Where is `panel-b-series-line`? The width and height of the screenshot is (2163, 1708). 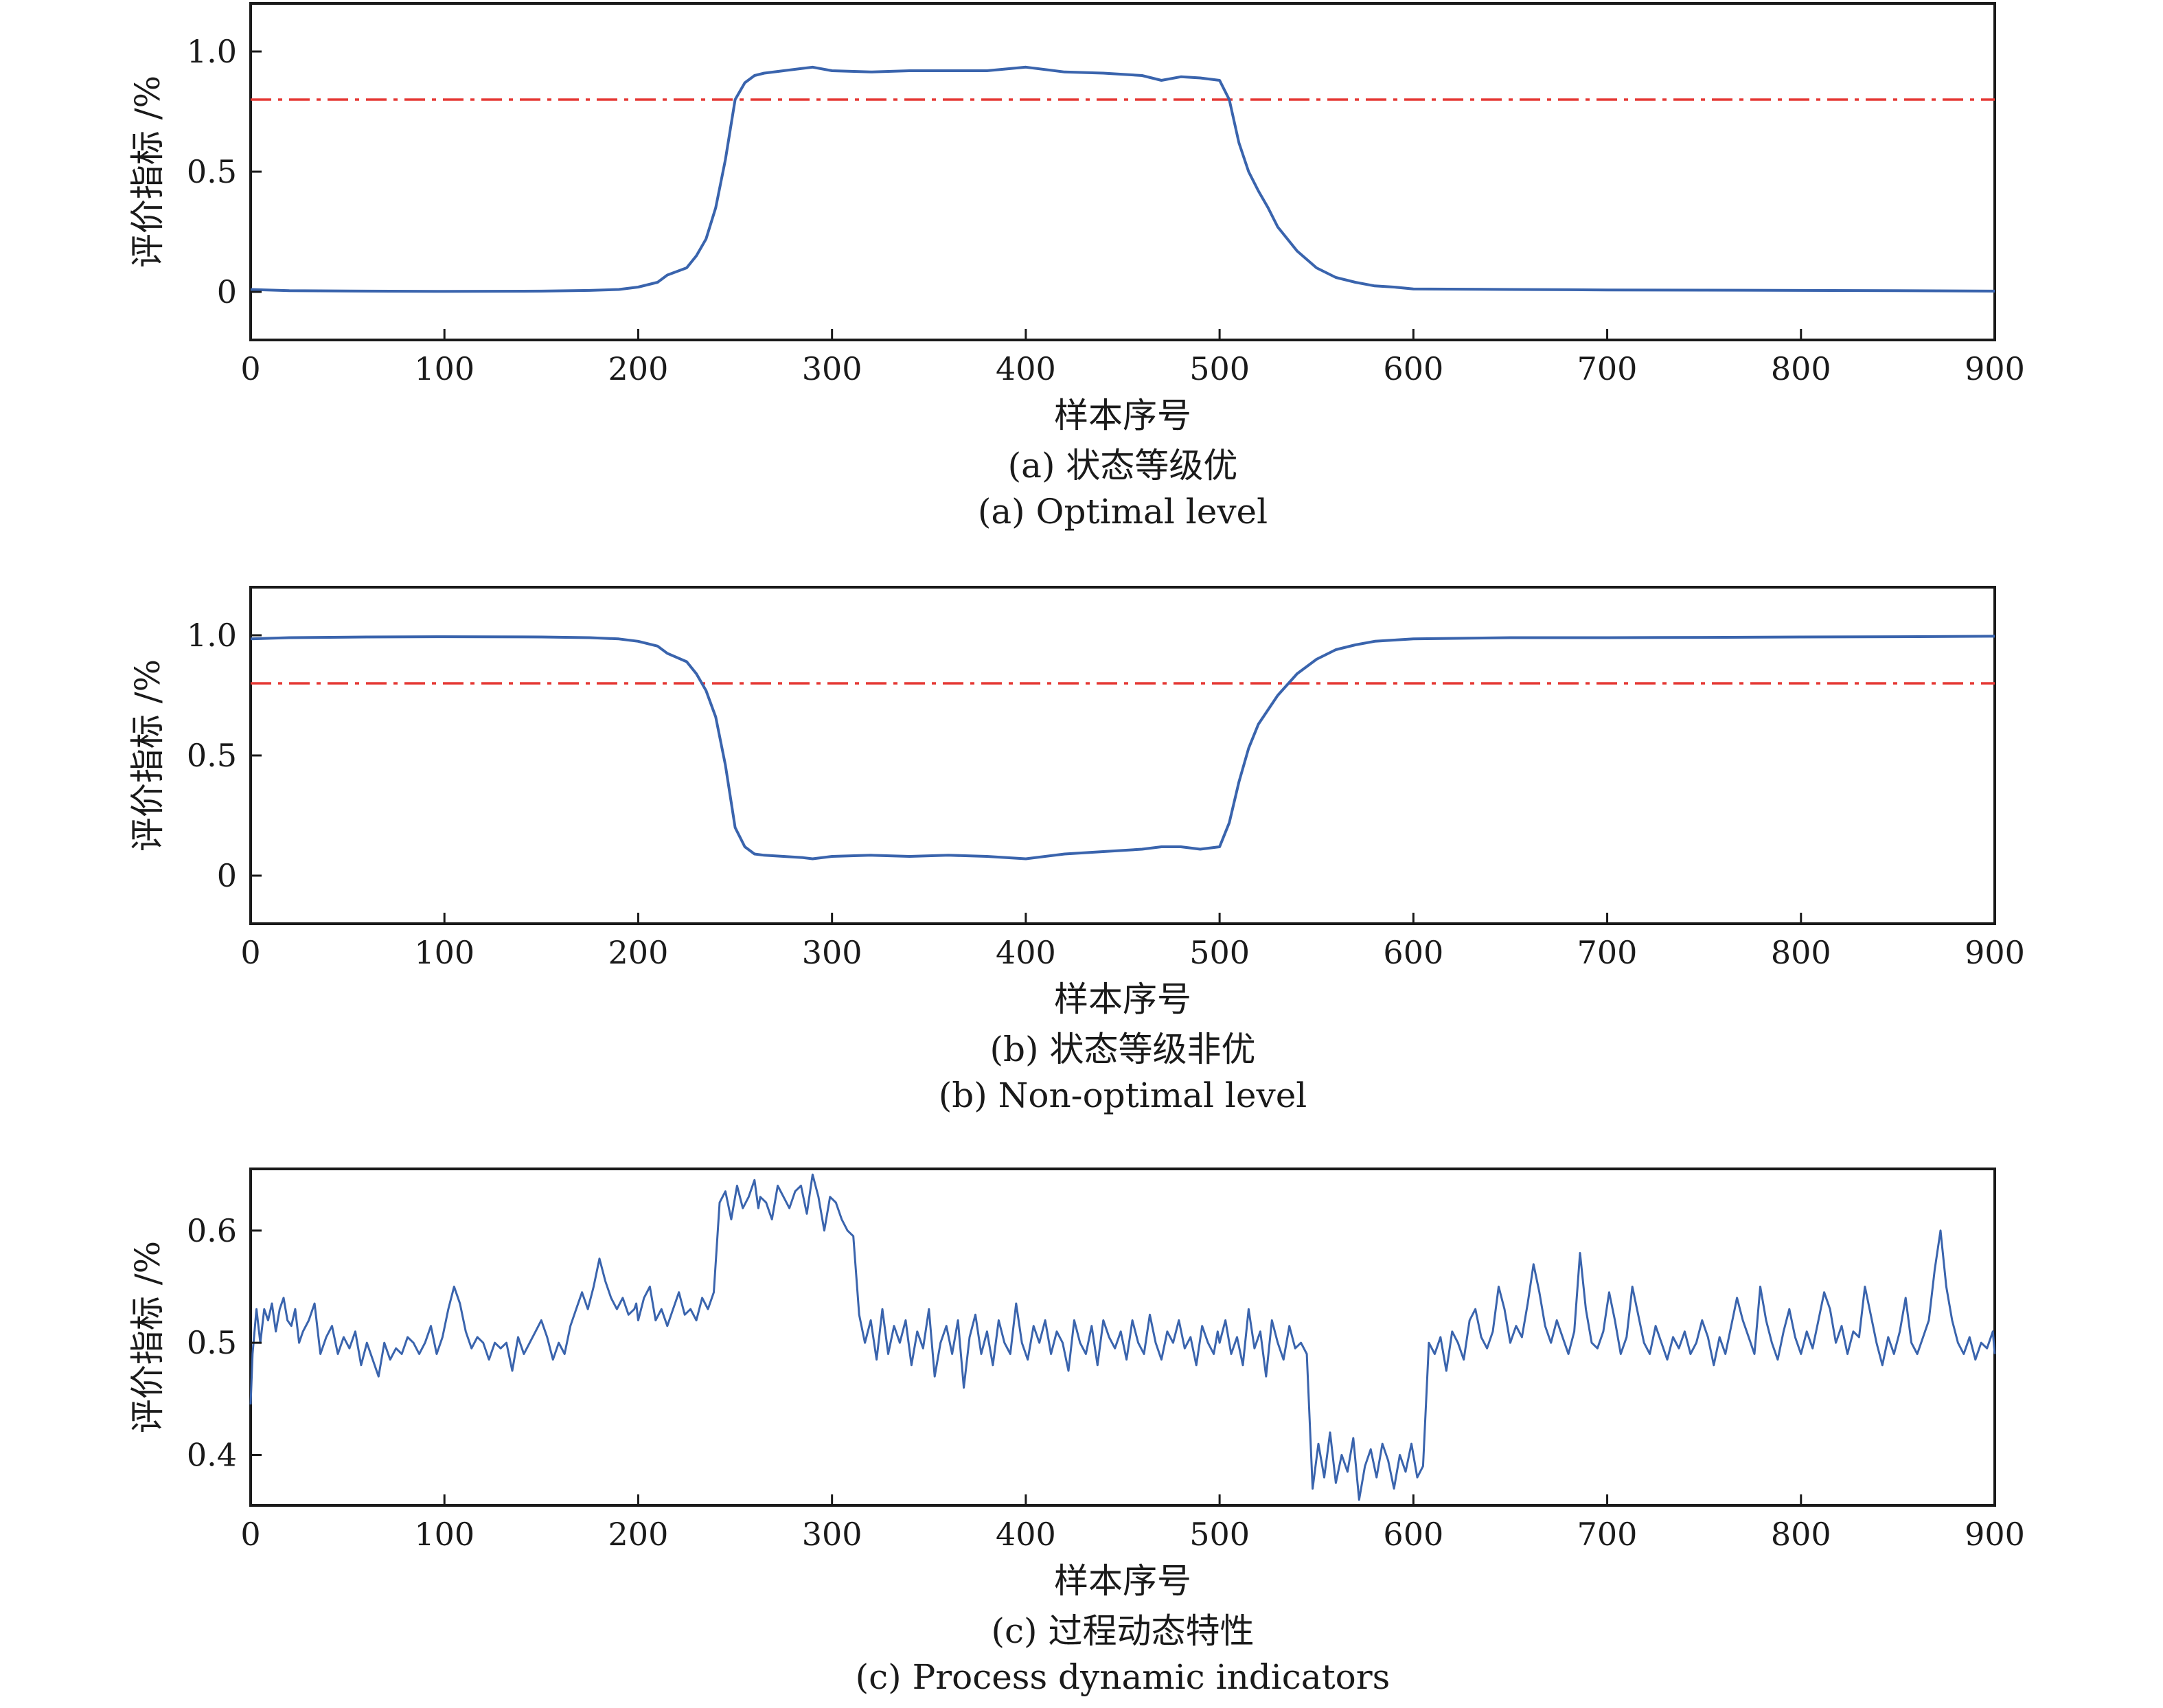 panel-b-series-line is located at coordinates (1122, 748).